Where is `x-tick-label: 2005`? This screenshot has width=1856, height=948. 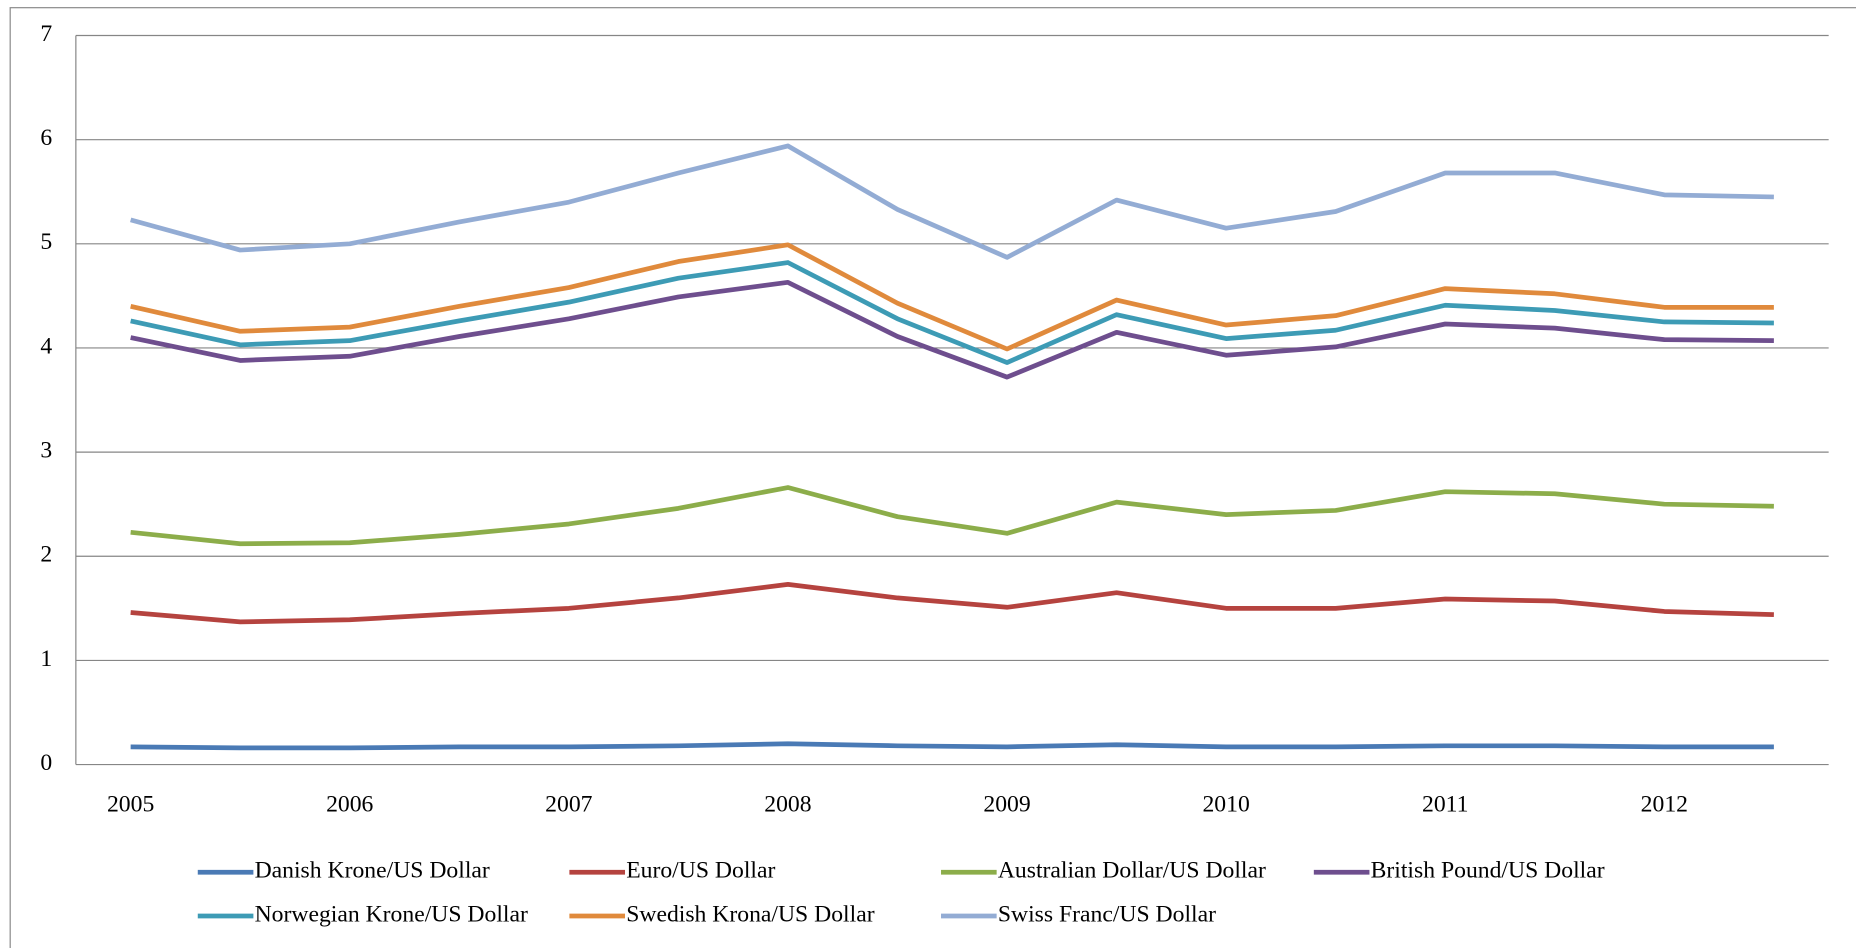 x-tick-label: 2005 is located at coordinates (130, 804).